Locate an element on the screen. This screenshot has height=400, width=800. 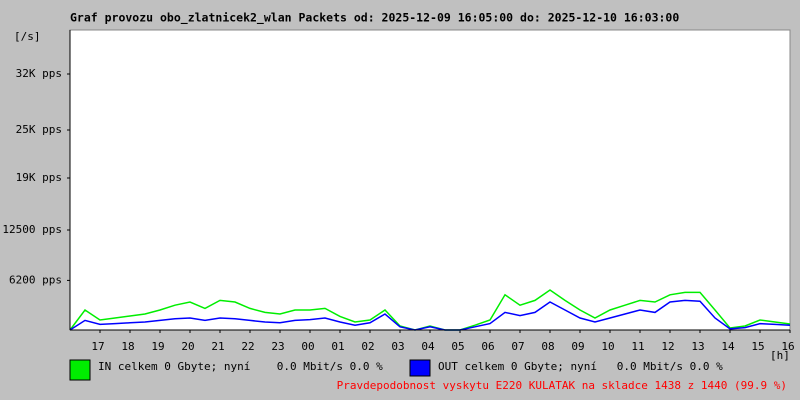
x-tick-label: 09 is located at coordinates (577, 346).